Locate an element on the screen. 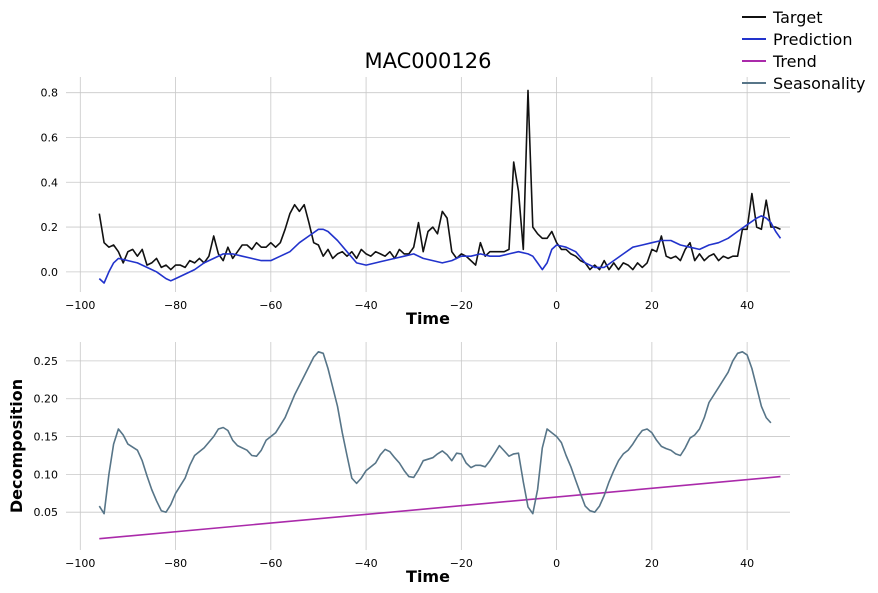  y-tick-label: 0.0 is located at coordinates (50, 272).